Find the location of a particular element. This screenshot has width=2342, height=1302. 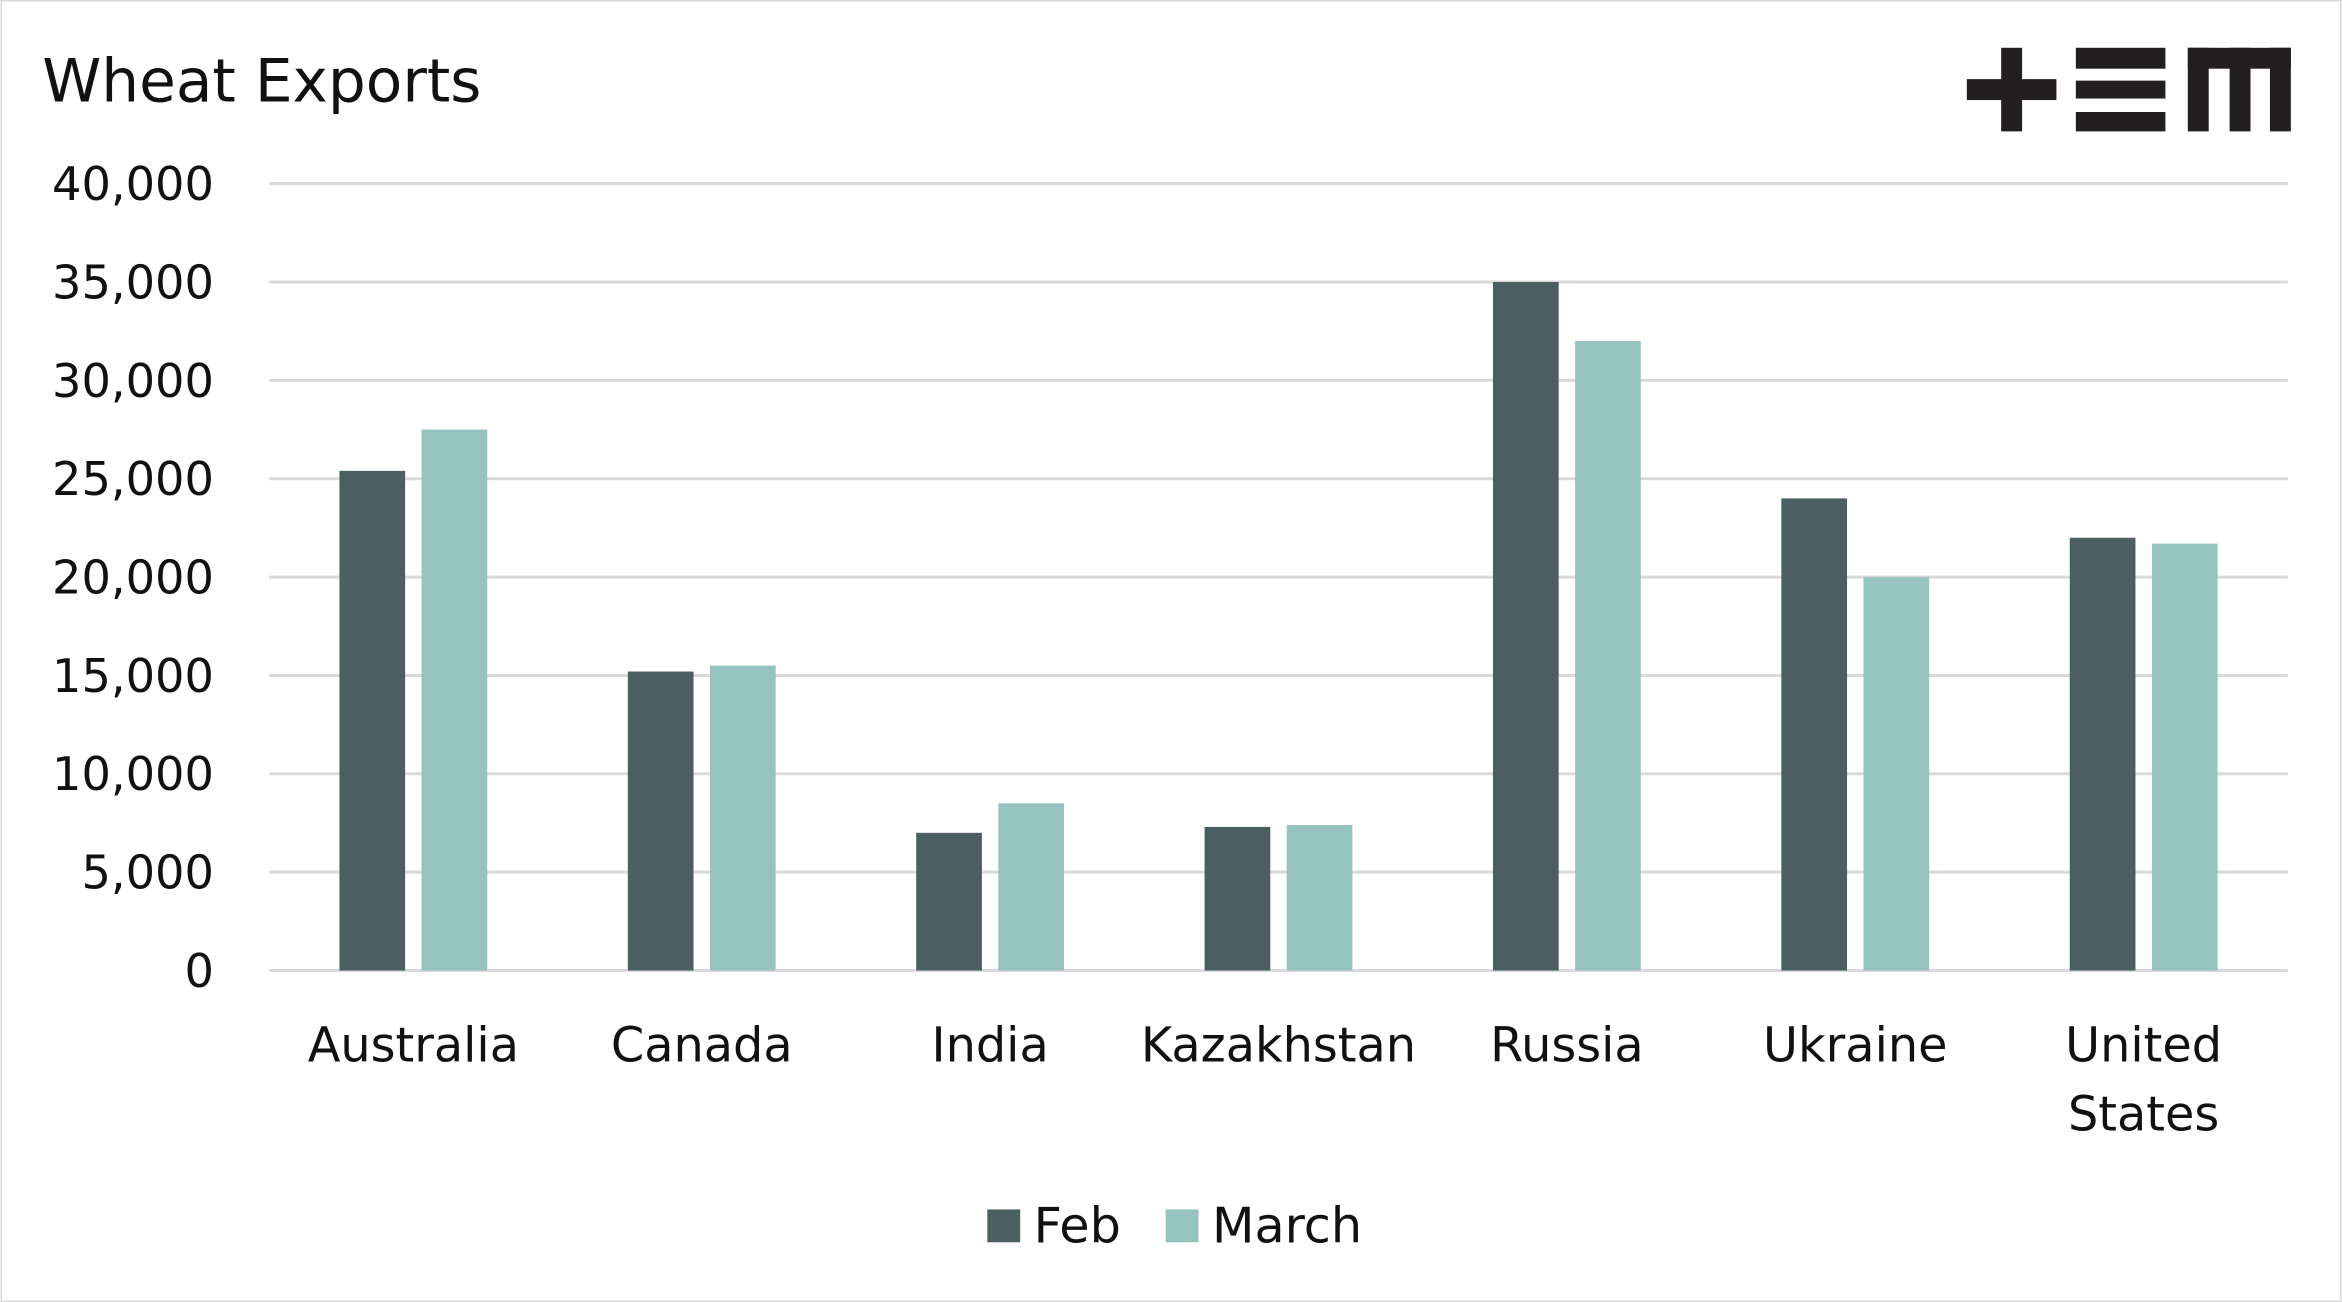

legend: Feb March is located at coordinates (1174, 1225).